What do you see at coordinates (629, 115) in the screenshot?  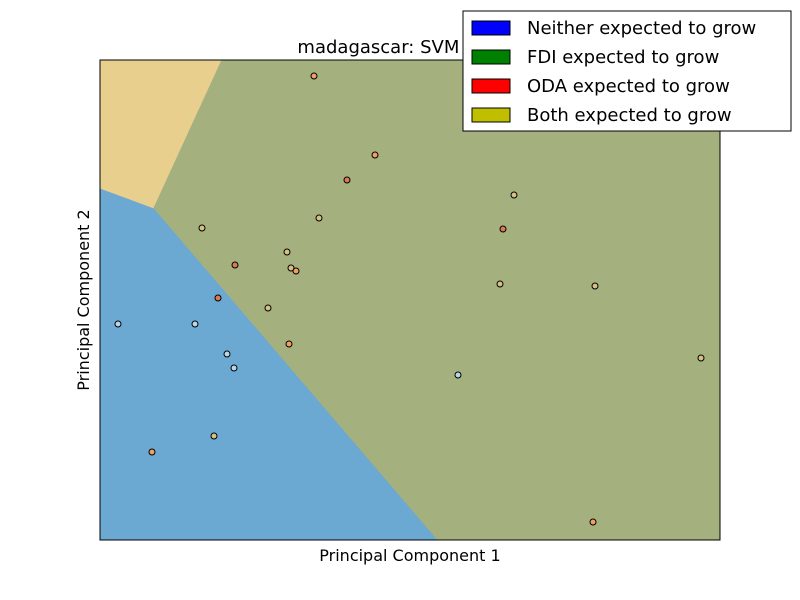 I see `legend-label: Both expected to grow` at bounding box center [629, 115].